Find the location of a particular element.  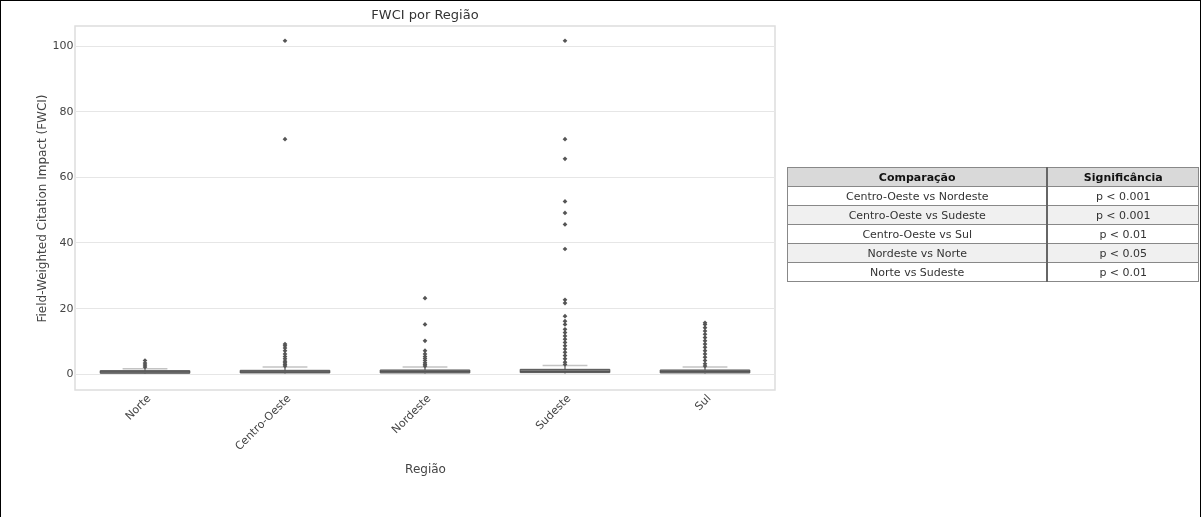

y-tick-label: 60 is located at coordinates (66, 177).